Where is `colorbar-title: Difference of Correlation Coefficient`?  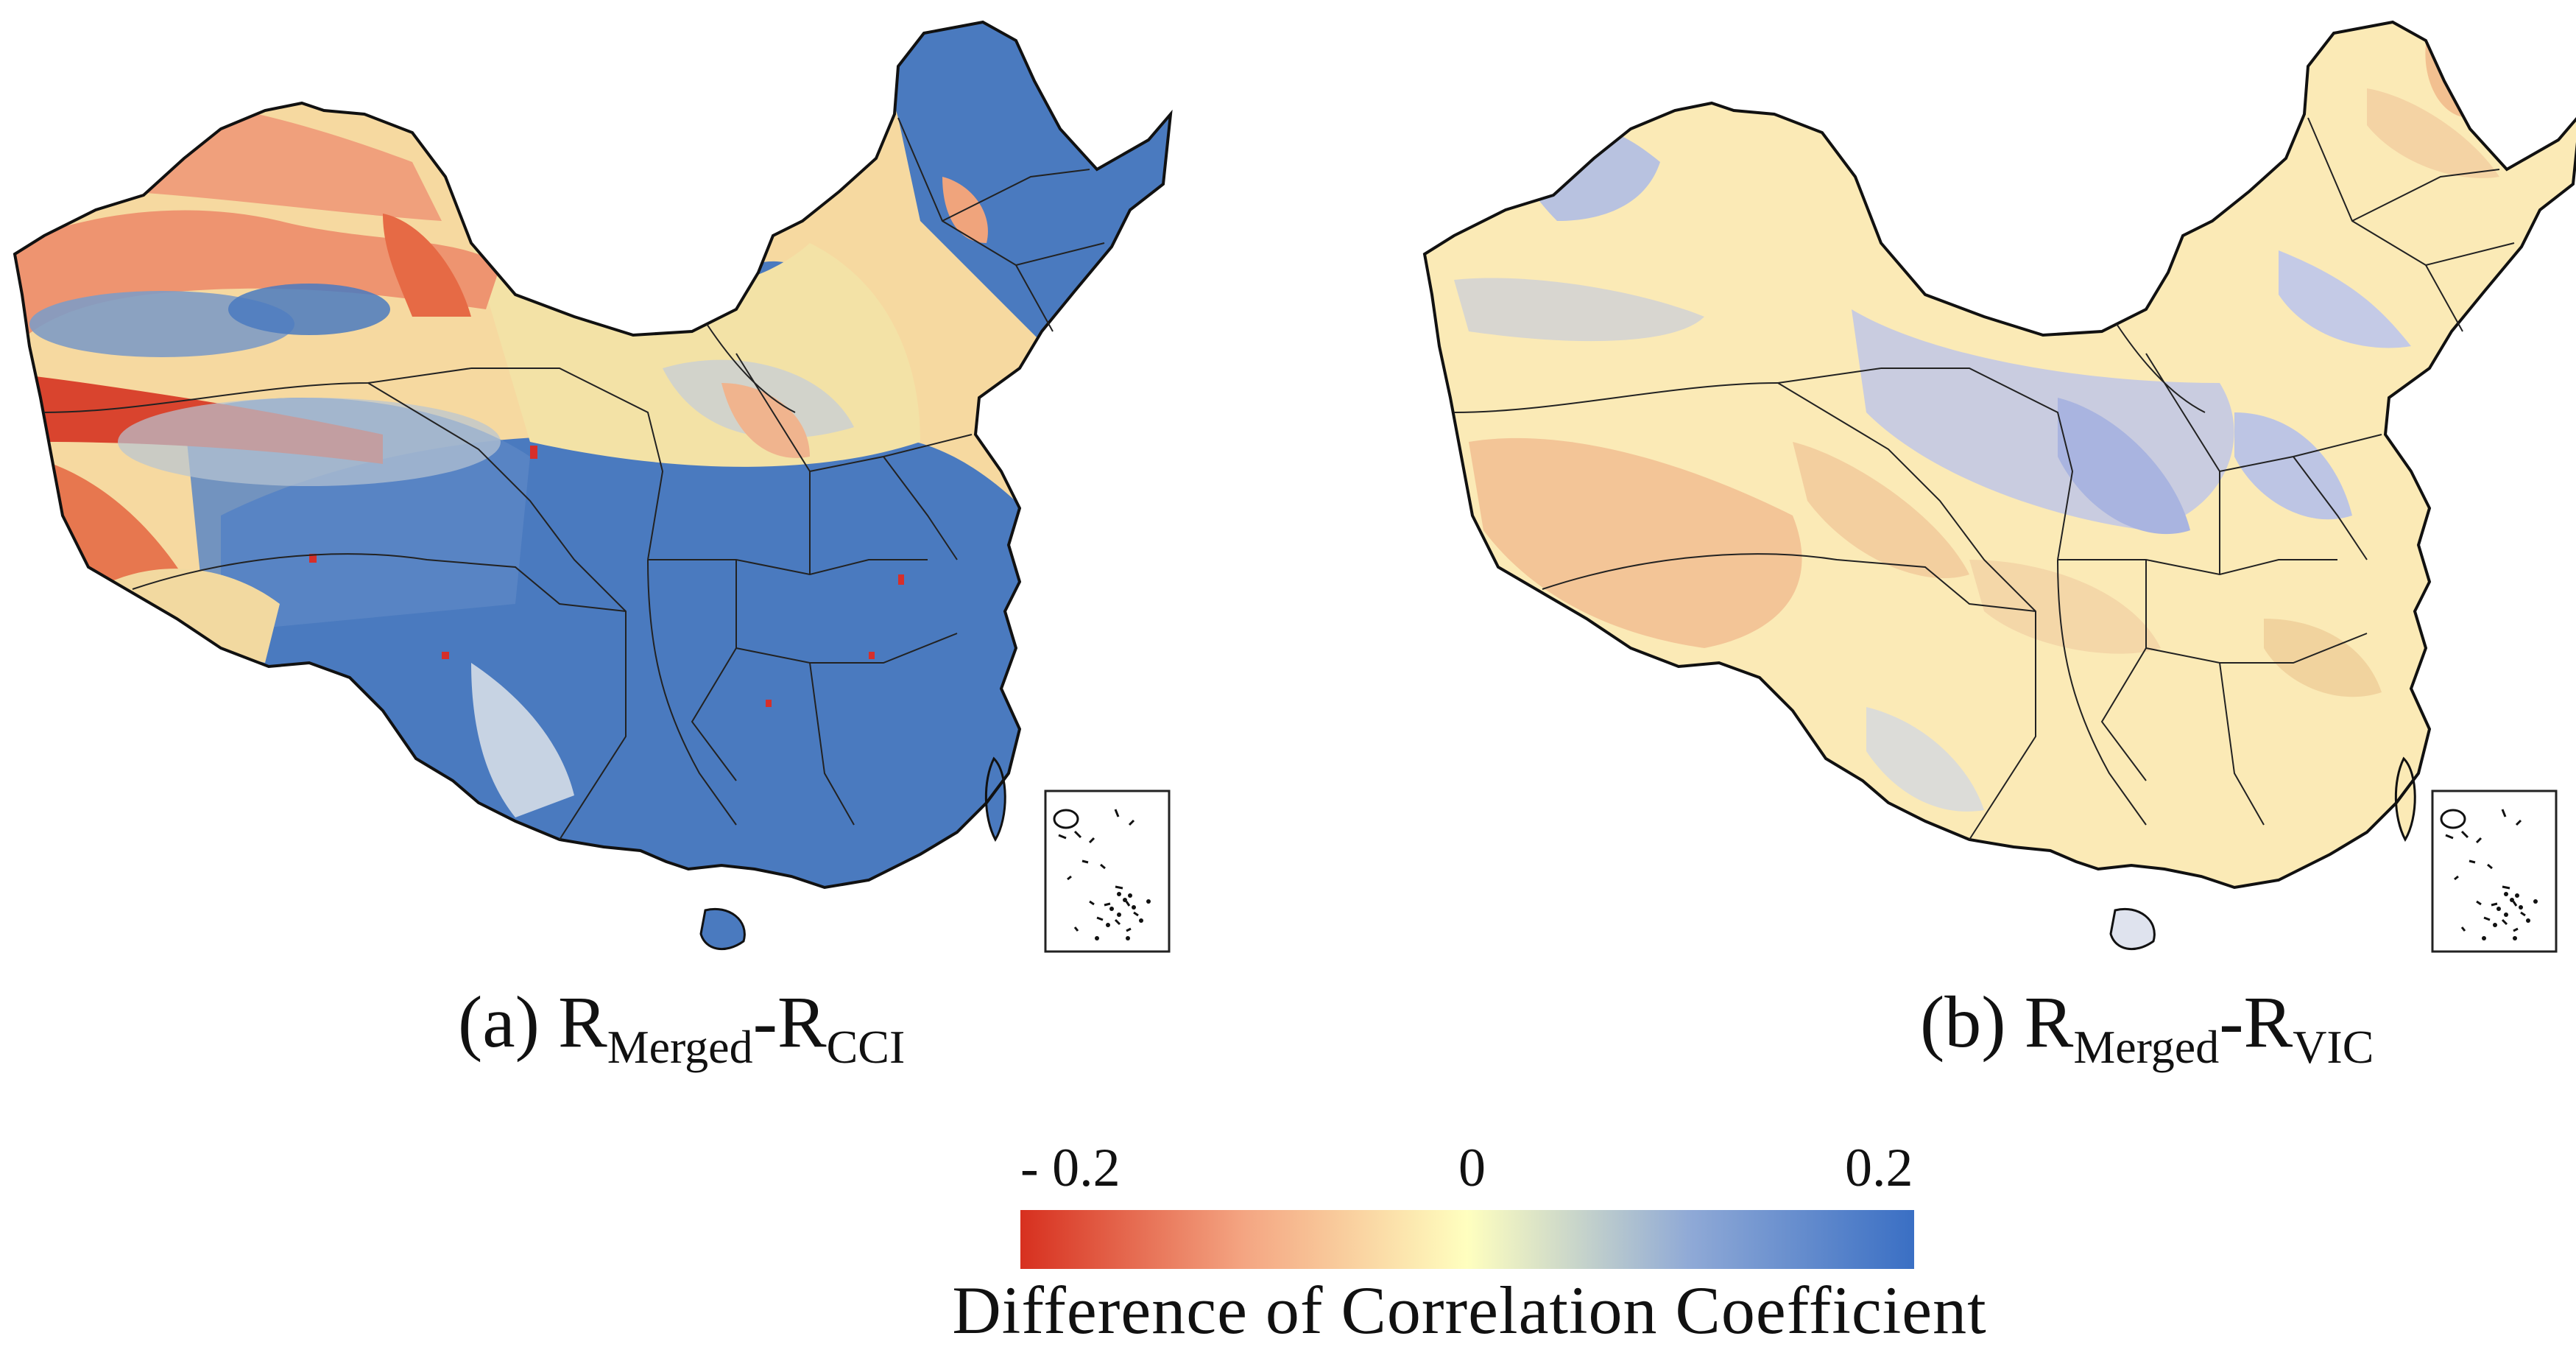 colorbar-title: Difference of Correlation Coefficient is located at coordinates (1469, 1310).